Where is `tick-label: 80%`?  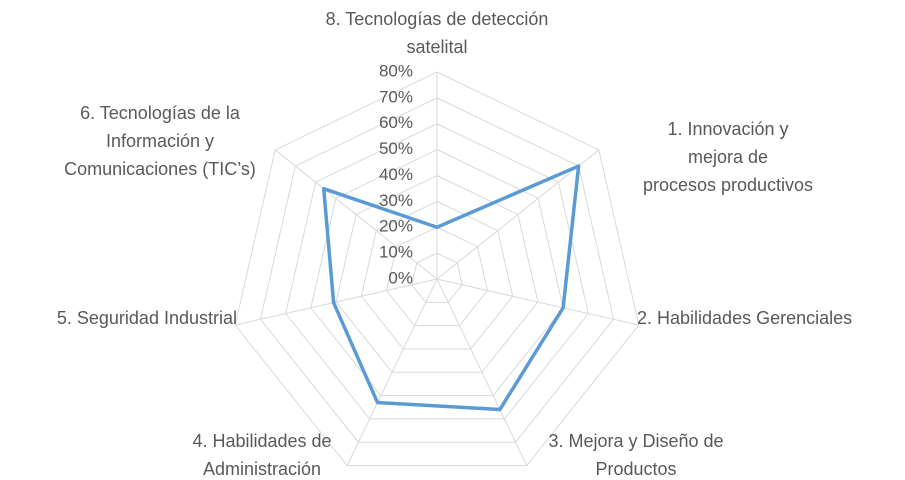
tick-label: 80% is located at coordinates (396, 70).